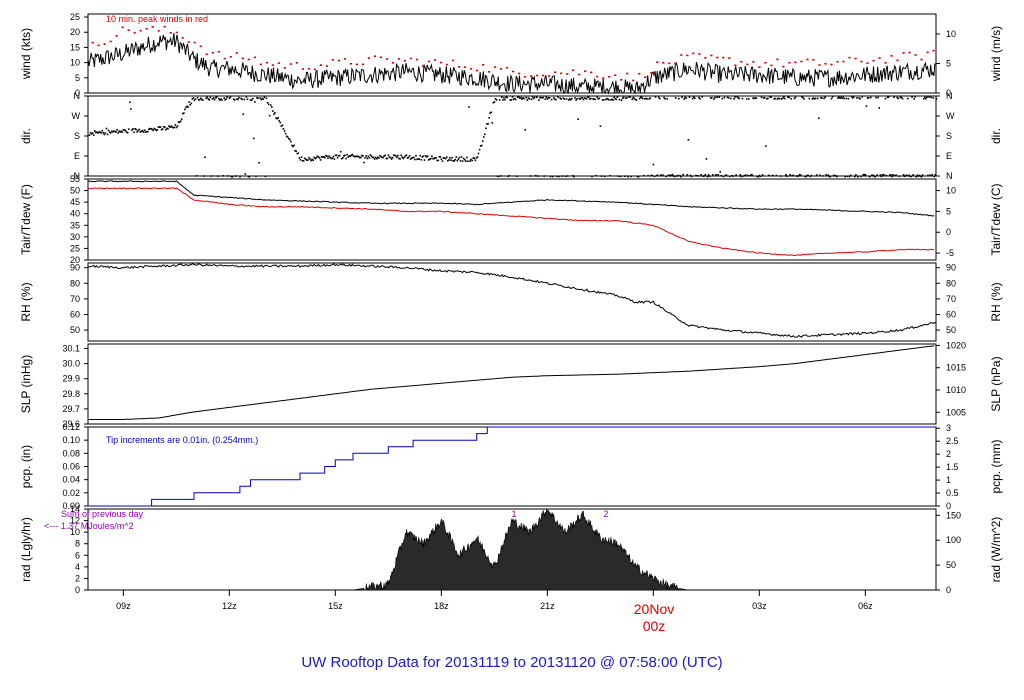 The image size is (1024, 700). I want to click on temp-right-tick-label: 5, so click(948, 211).